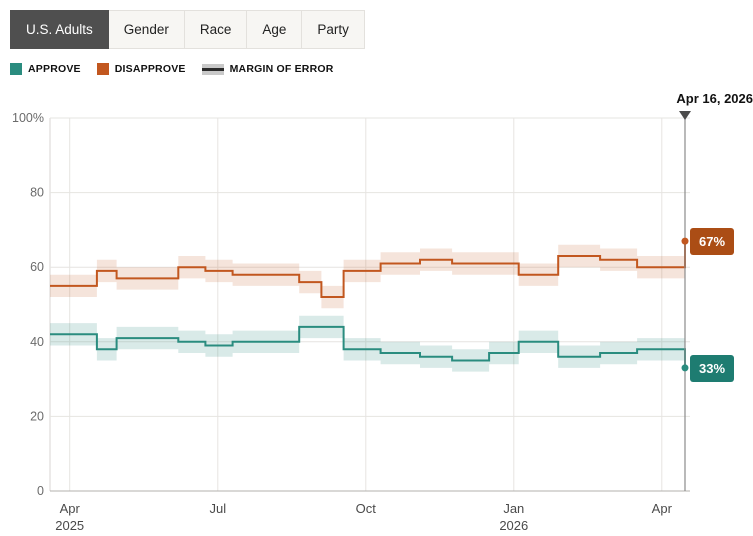  Describe the element at coordinates (37, 342) in the screenshot. I see `y-tick-label: 40` at that location.